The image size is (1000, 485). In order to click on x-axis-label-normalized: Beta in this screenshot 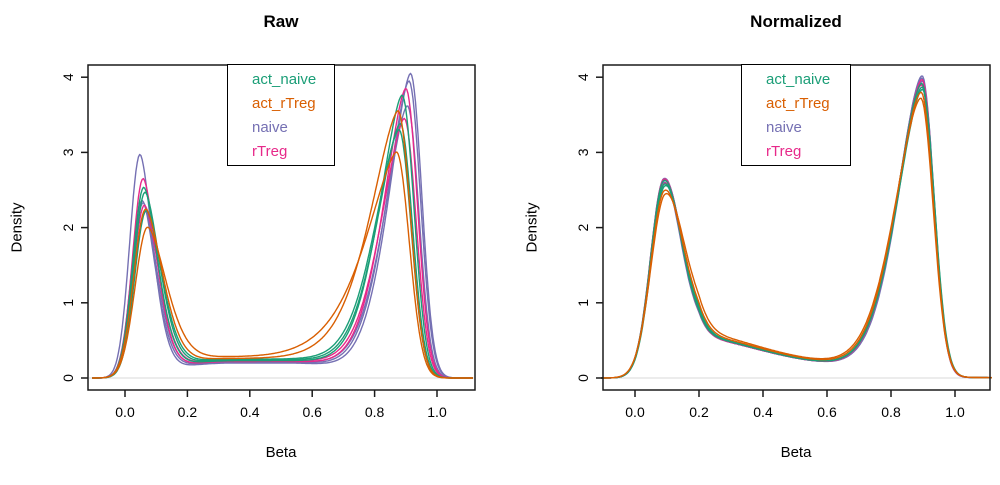, I will do `click(796, 452)`.